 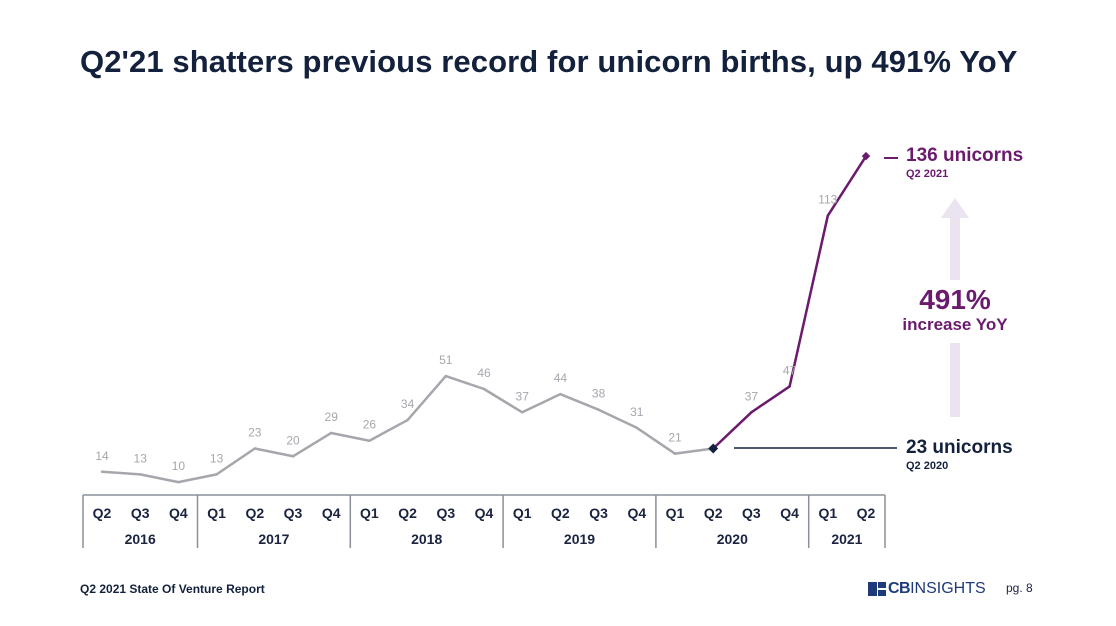 What do you see at coordinates (255, 432) in the screenshot?
I see `data-label: 23` at bounding box center [255, 432].